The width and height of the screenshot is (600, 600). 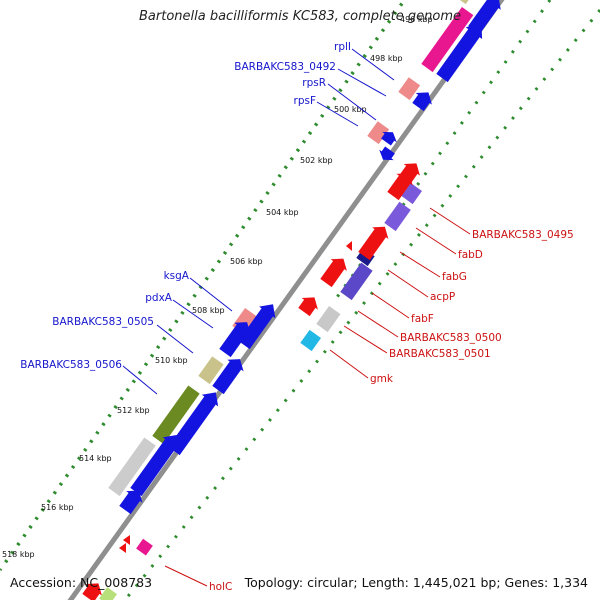 What do you see at coordinates (228, 377) in the screenshot?
I see `gene-arrow-0505-inner` at bounding box center [228, 377].